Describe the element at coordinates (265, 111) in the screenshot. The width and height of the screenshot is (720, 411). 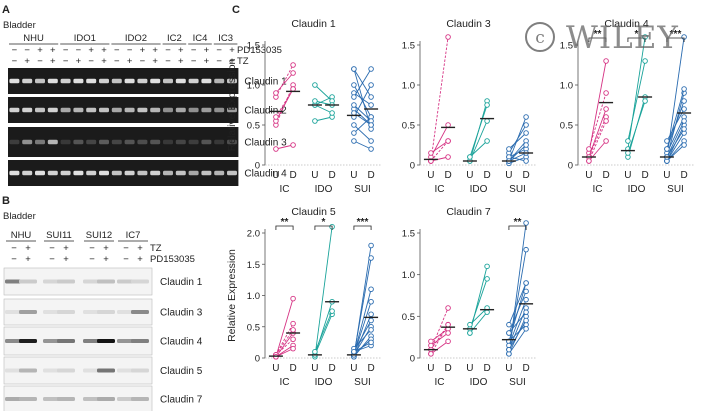
I see `panel-a-band-label: Claudin 2` at that location.